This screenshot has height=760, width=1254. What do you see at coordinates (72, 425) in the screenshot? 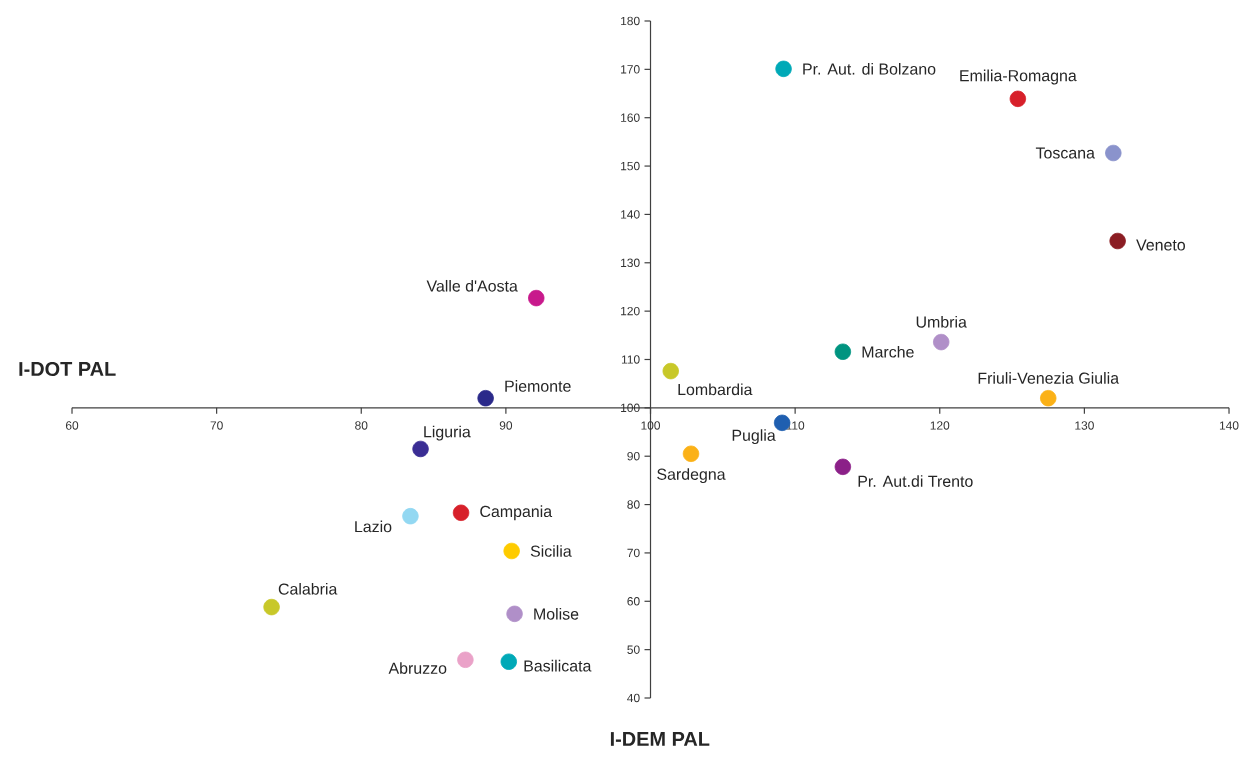
I see `x-tick-label: 60` at bounding box center [72, 425].